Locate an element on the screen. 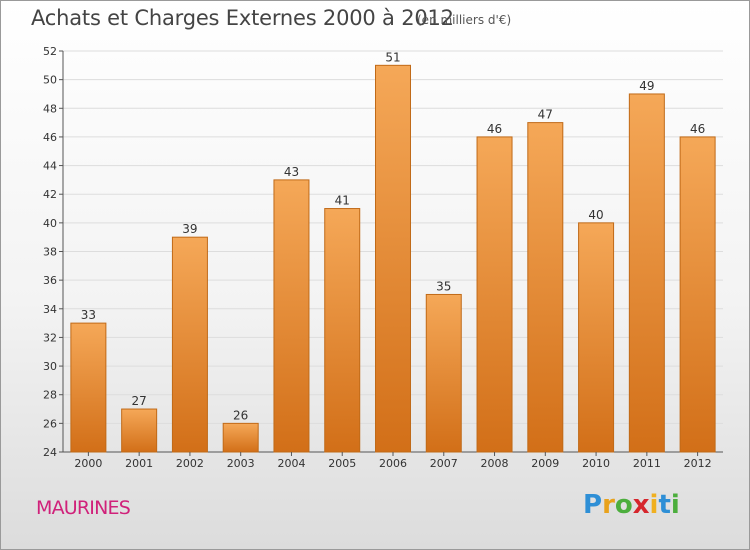 This screenshot has height=550, width=750. x-tick-label: 2006 is located at coordinates (393, 463).